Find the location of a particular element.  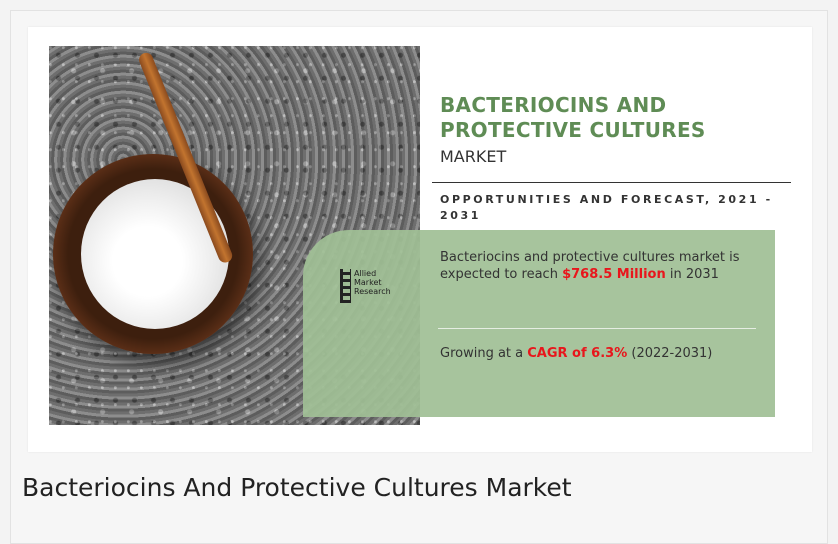

infographic-subtitle: MARKET is located at coordinates (473, 156).